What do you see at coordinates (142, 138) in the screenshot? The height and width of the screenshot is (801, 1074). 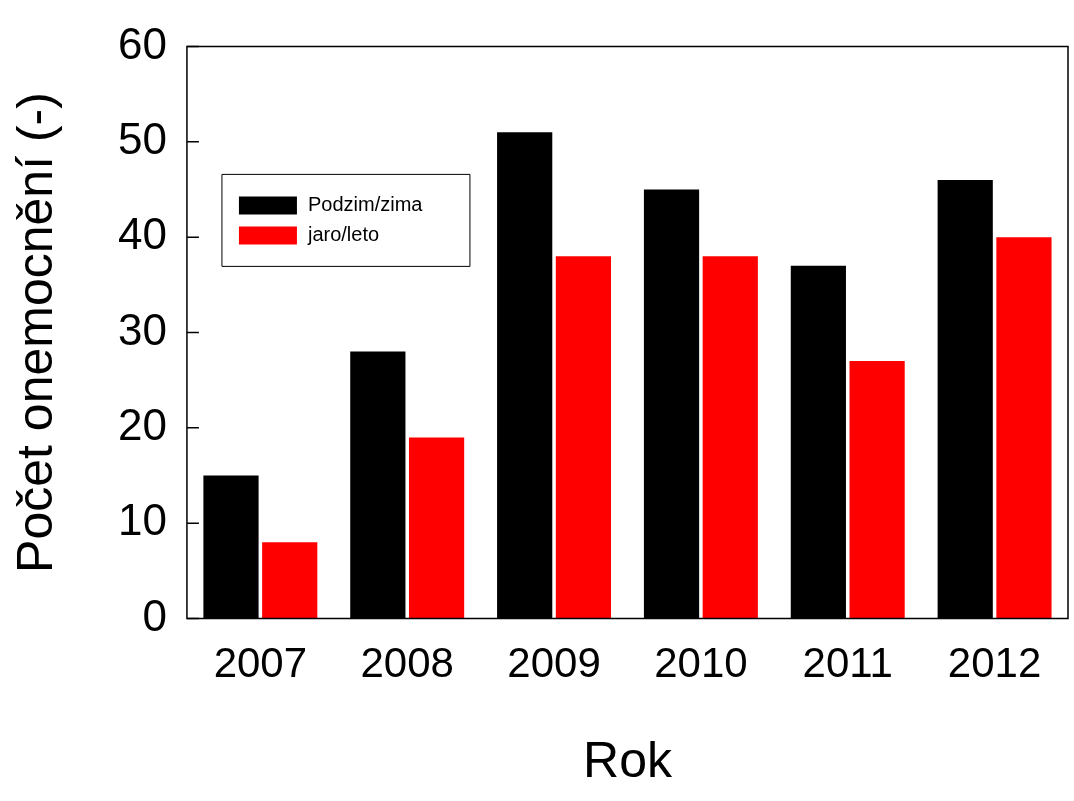 I see `y-tick-label: 50` at bounding box center [142, 138].